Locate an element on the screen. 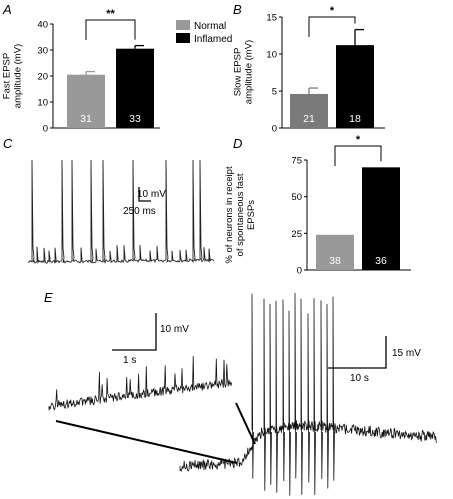 The image size is (453, 499). legend-swatch-inflamed is located at coordinates (183, 38).